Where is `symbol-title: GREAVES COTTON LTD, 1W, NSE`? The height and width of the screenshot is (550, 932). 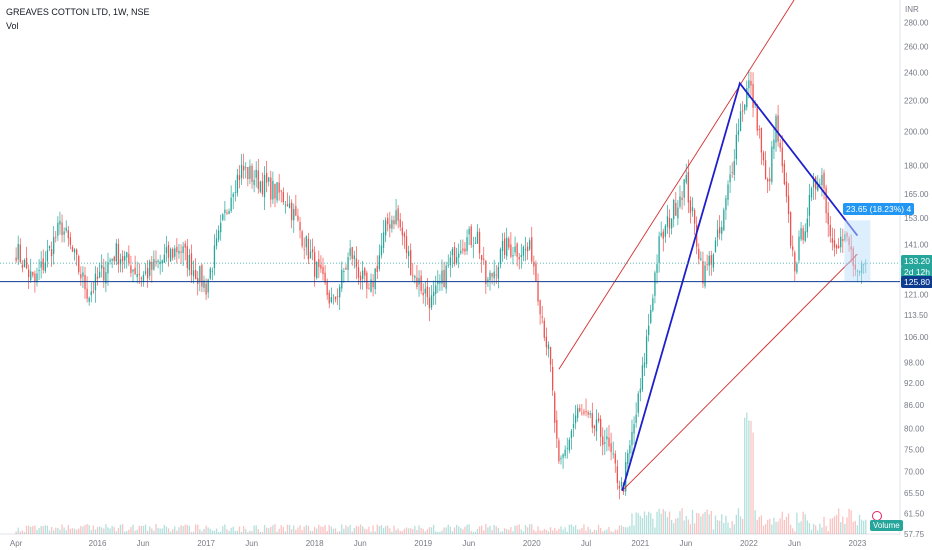
symbol-title: GREAVES COTTON LTD, 1W, NSE is located at coordinates (78, 12).